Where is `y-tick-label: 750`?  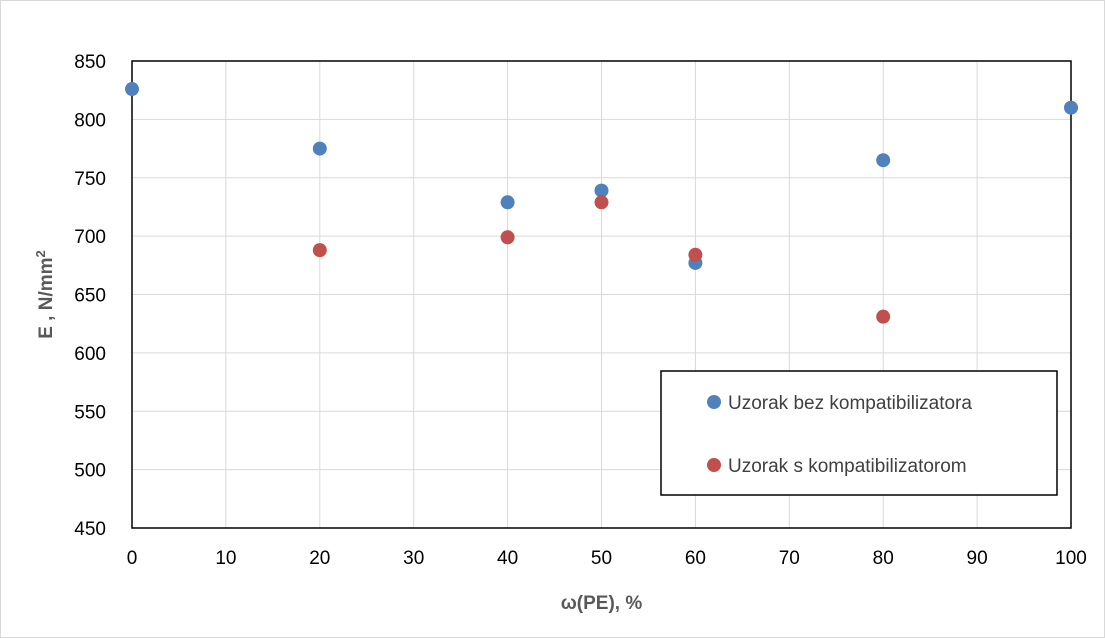 y-tick-label: 750 is located at coordinates (90, 179).